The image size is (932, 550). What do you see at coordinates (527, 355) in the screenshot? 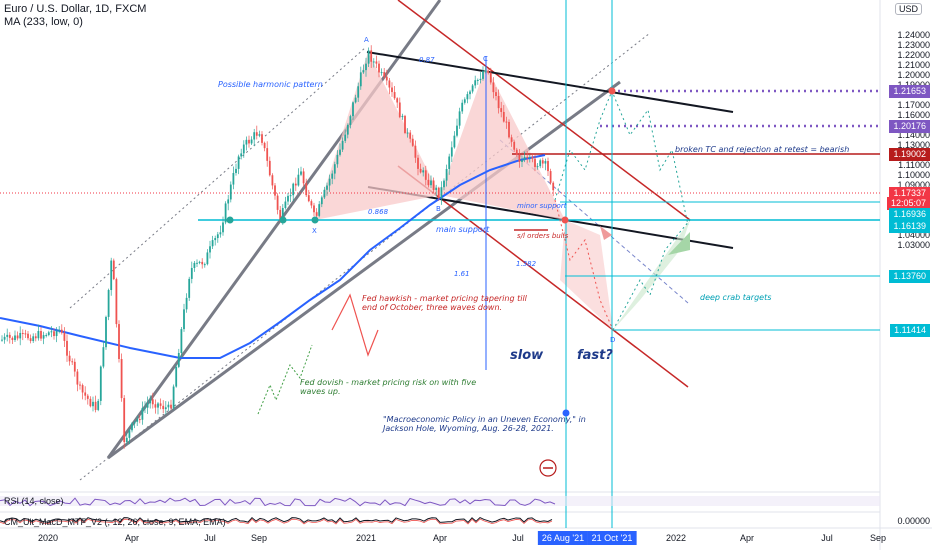
I see `annotation-slow: slow` at bounding box center [527, 355].